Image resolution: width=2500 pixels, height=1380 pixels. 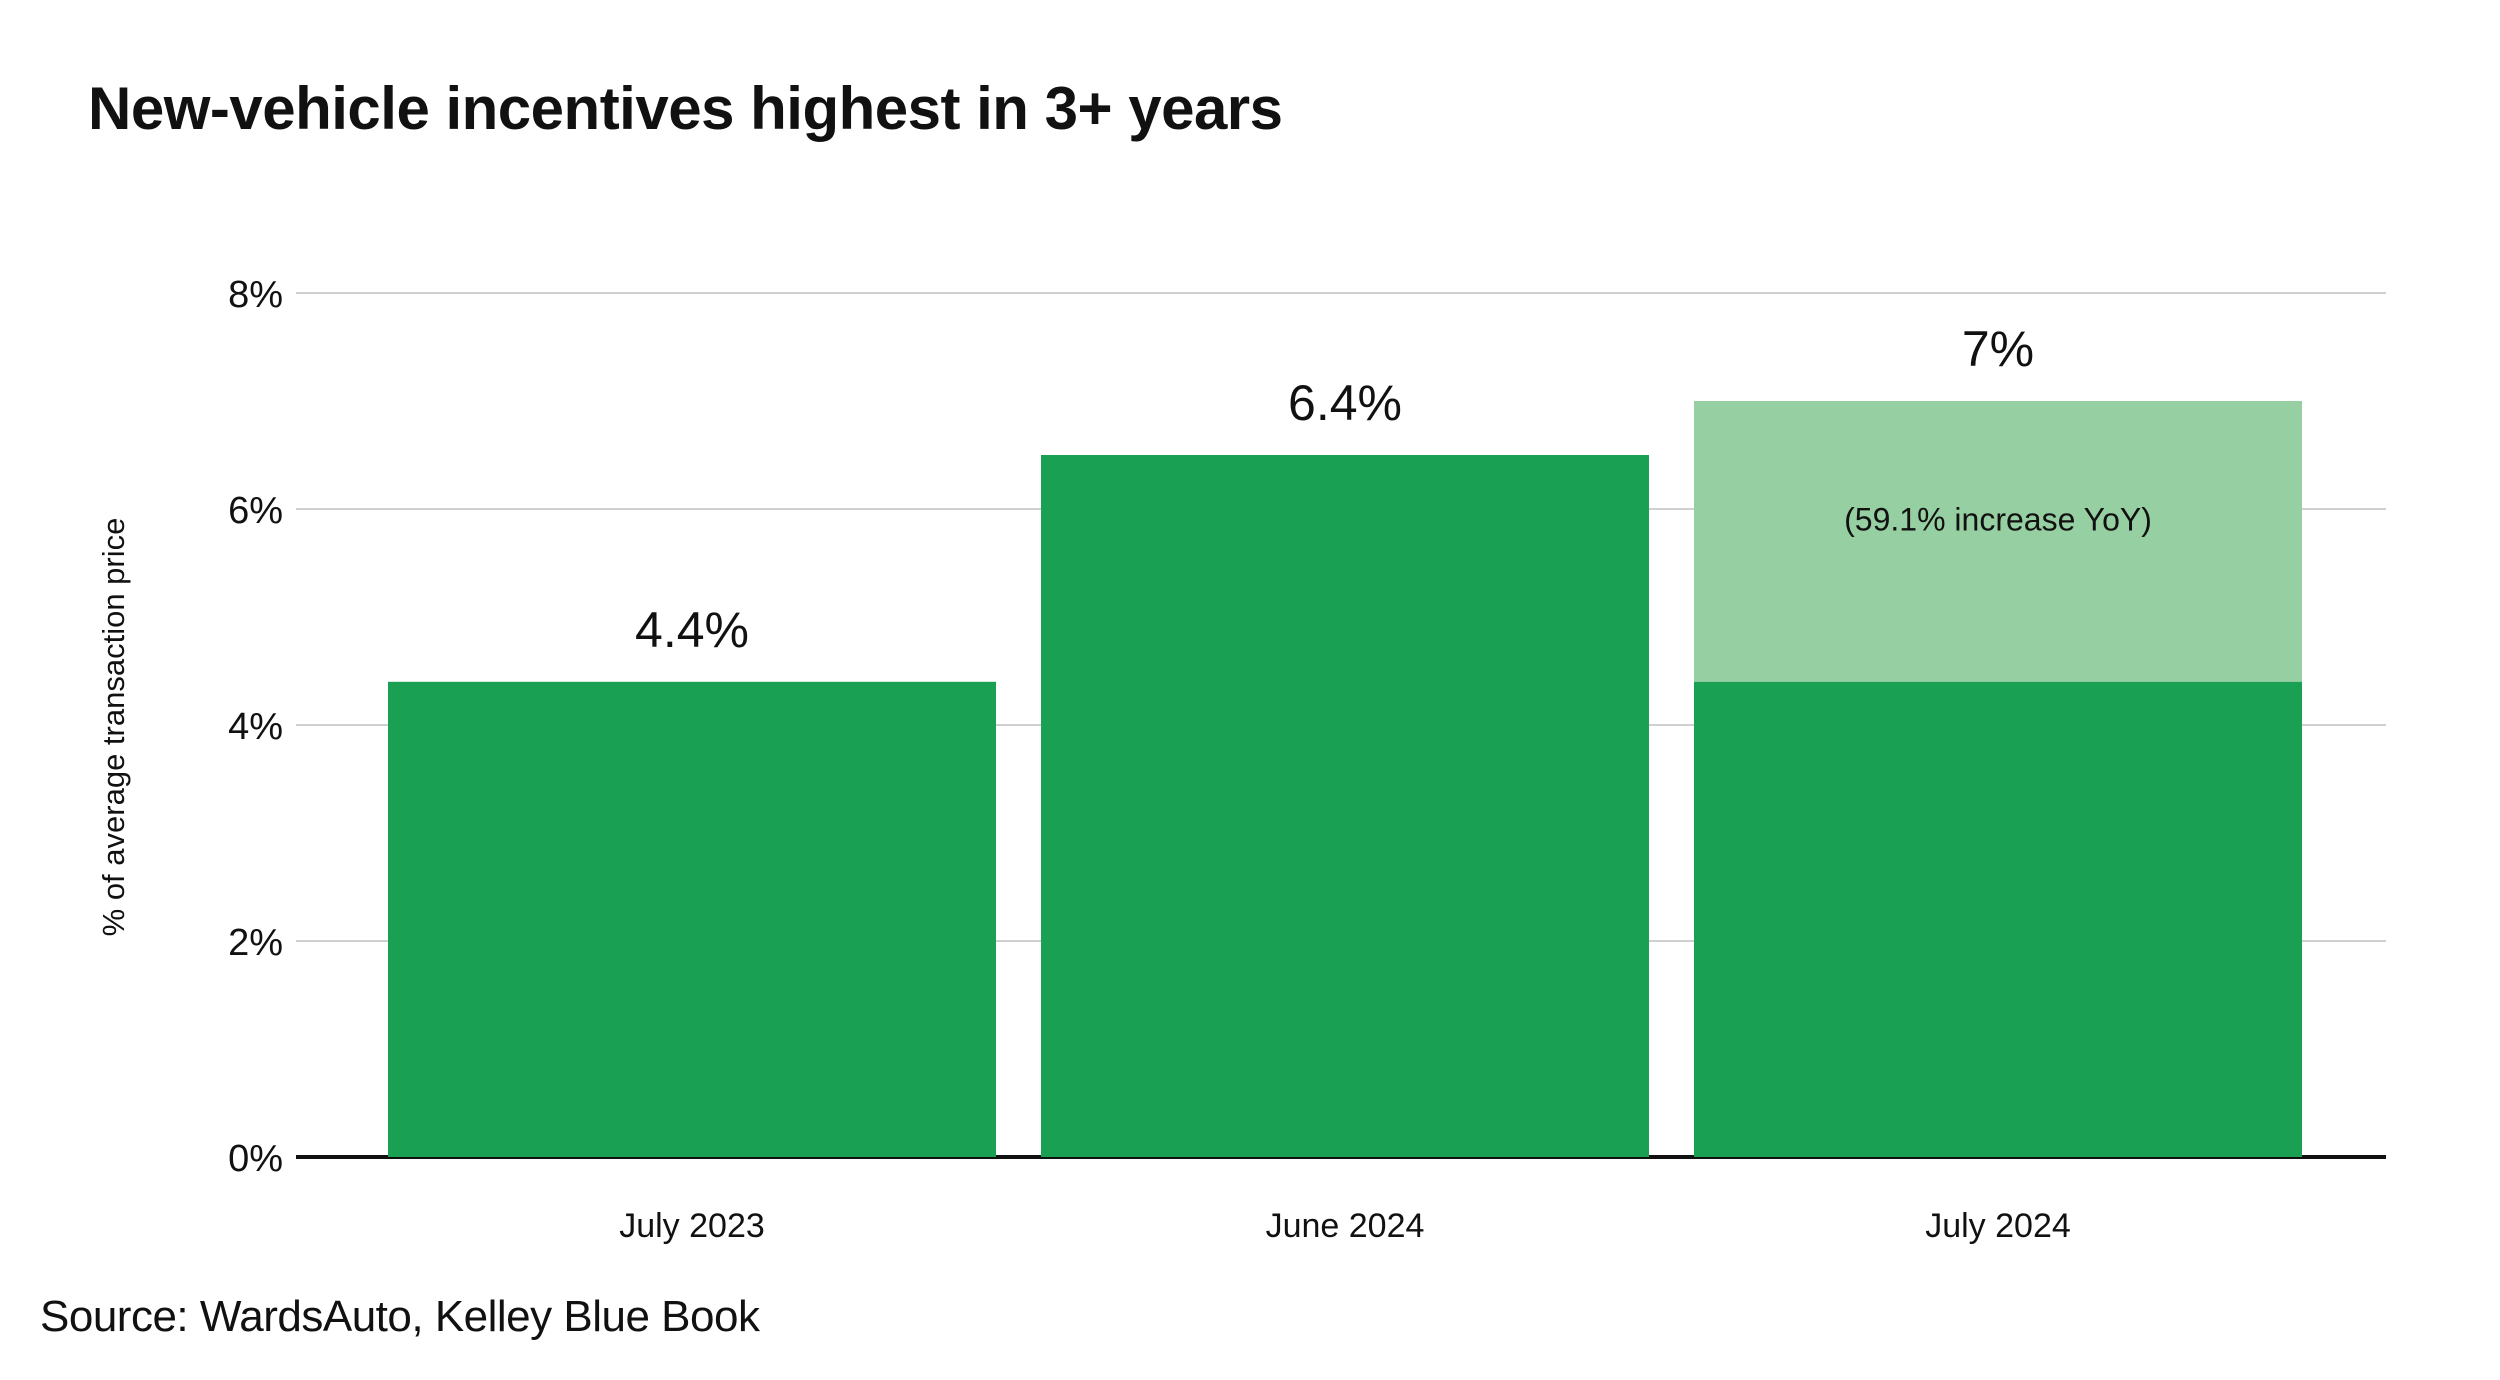 I want to click on bar-annotation: (59.1% increase YoY), so click(x=1998, y=519).